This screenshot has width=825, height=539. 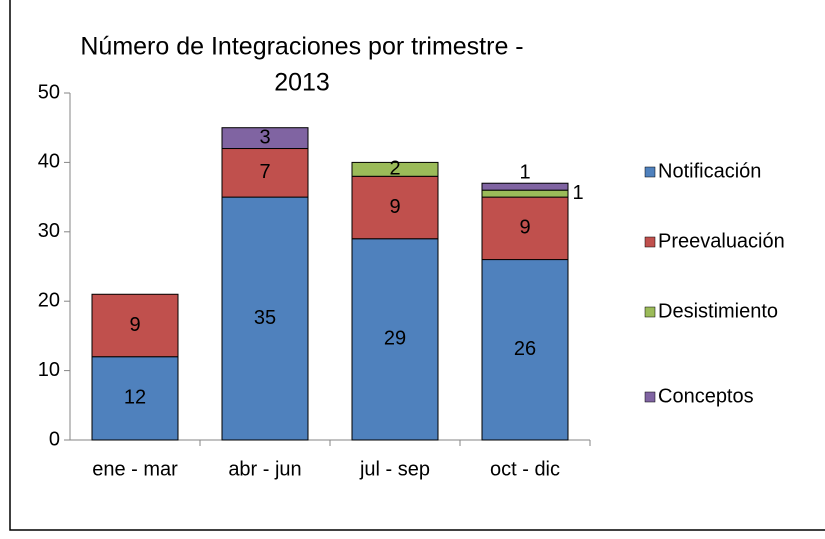 What do you see at coordinates (721, 241) in the screenshot?
I see `legend-label: Preevaluación` at bounding box center [721, 241].